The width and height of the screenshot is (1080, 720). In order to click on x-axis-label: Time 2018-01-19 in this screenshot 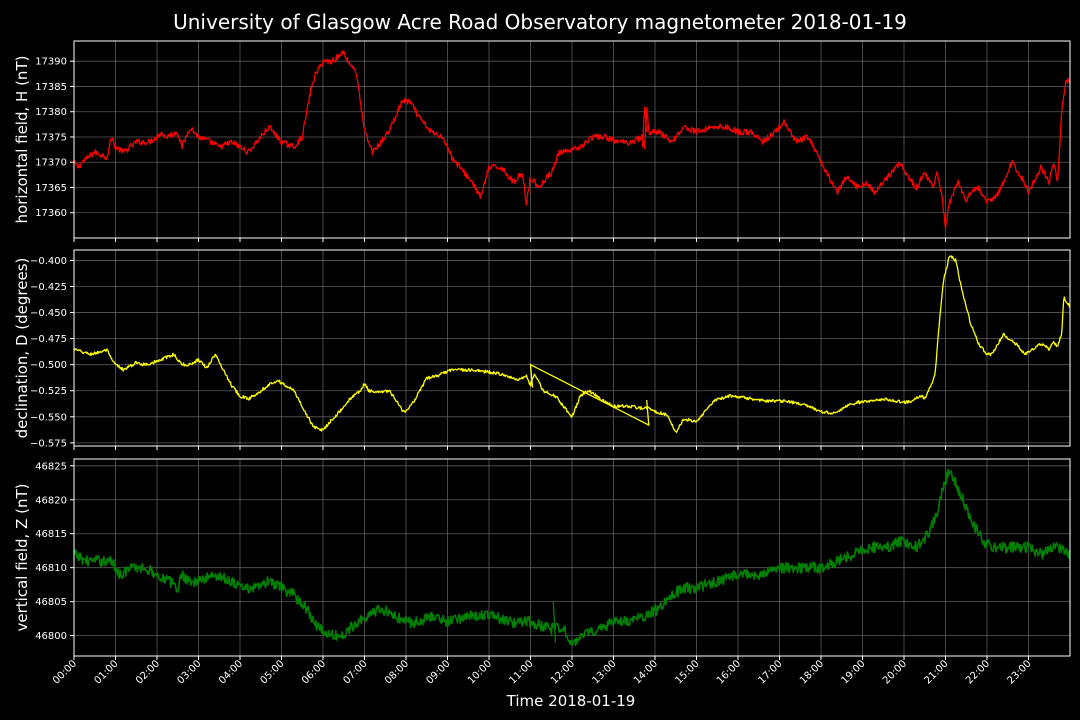, I will do `click(571, 701)`.